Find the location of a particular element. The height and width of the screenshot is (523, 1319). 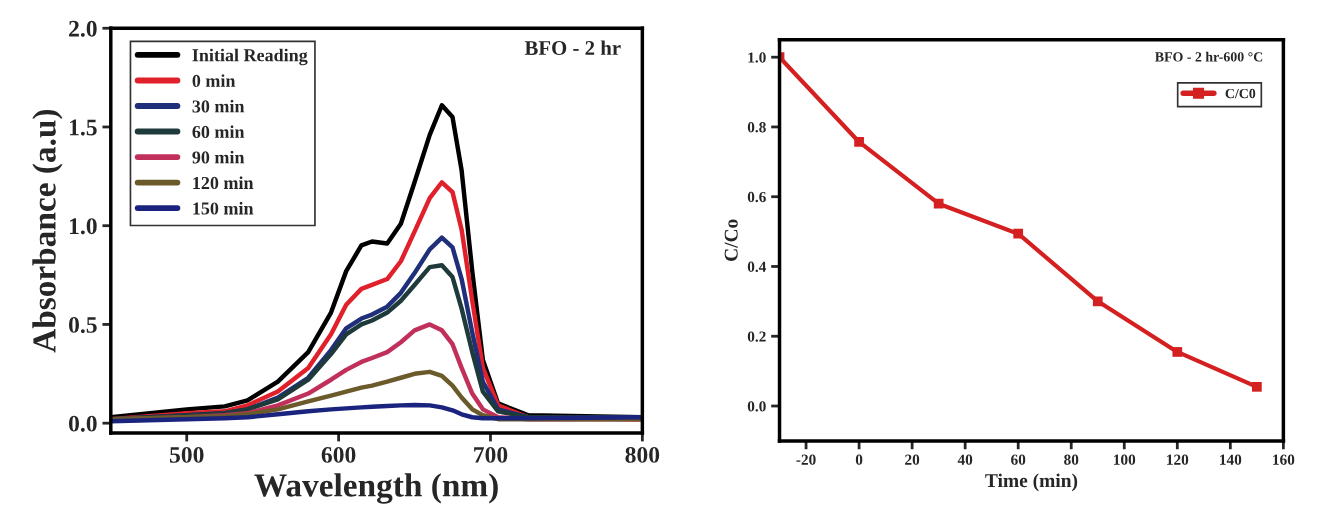

legend-label: 90 min is located at coordinates (218, 157).